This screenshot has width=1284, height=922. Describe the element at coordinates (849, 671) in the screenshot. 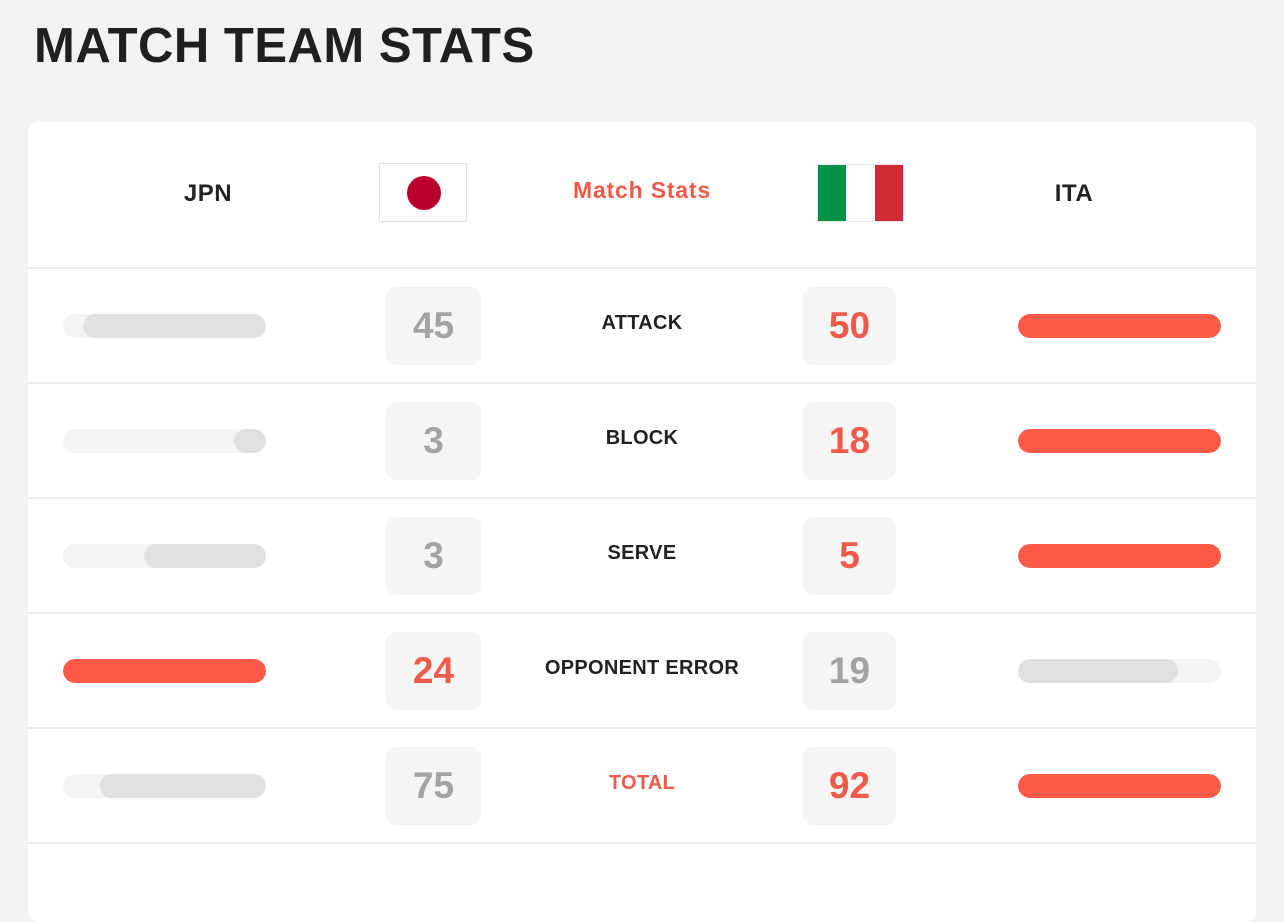

I see `right-stat-value: 19` at that location.